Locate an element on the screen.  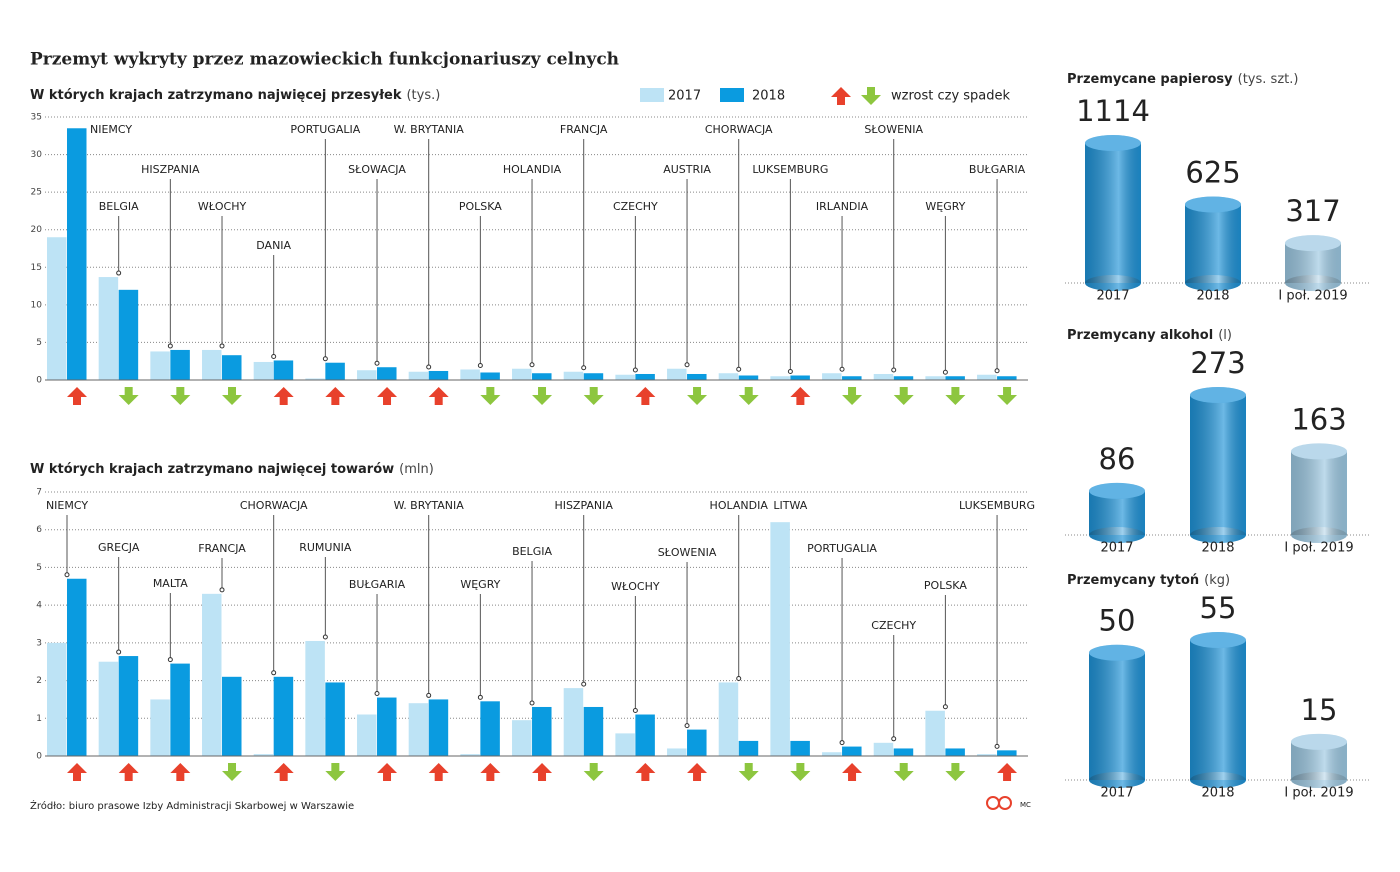
y-tick-label: 20 is located at coordinates (37, 230).